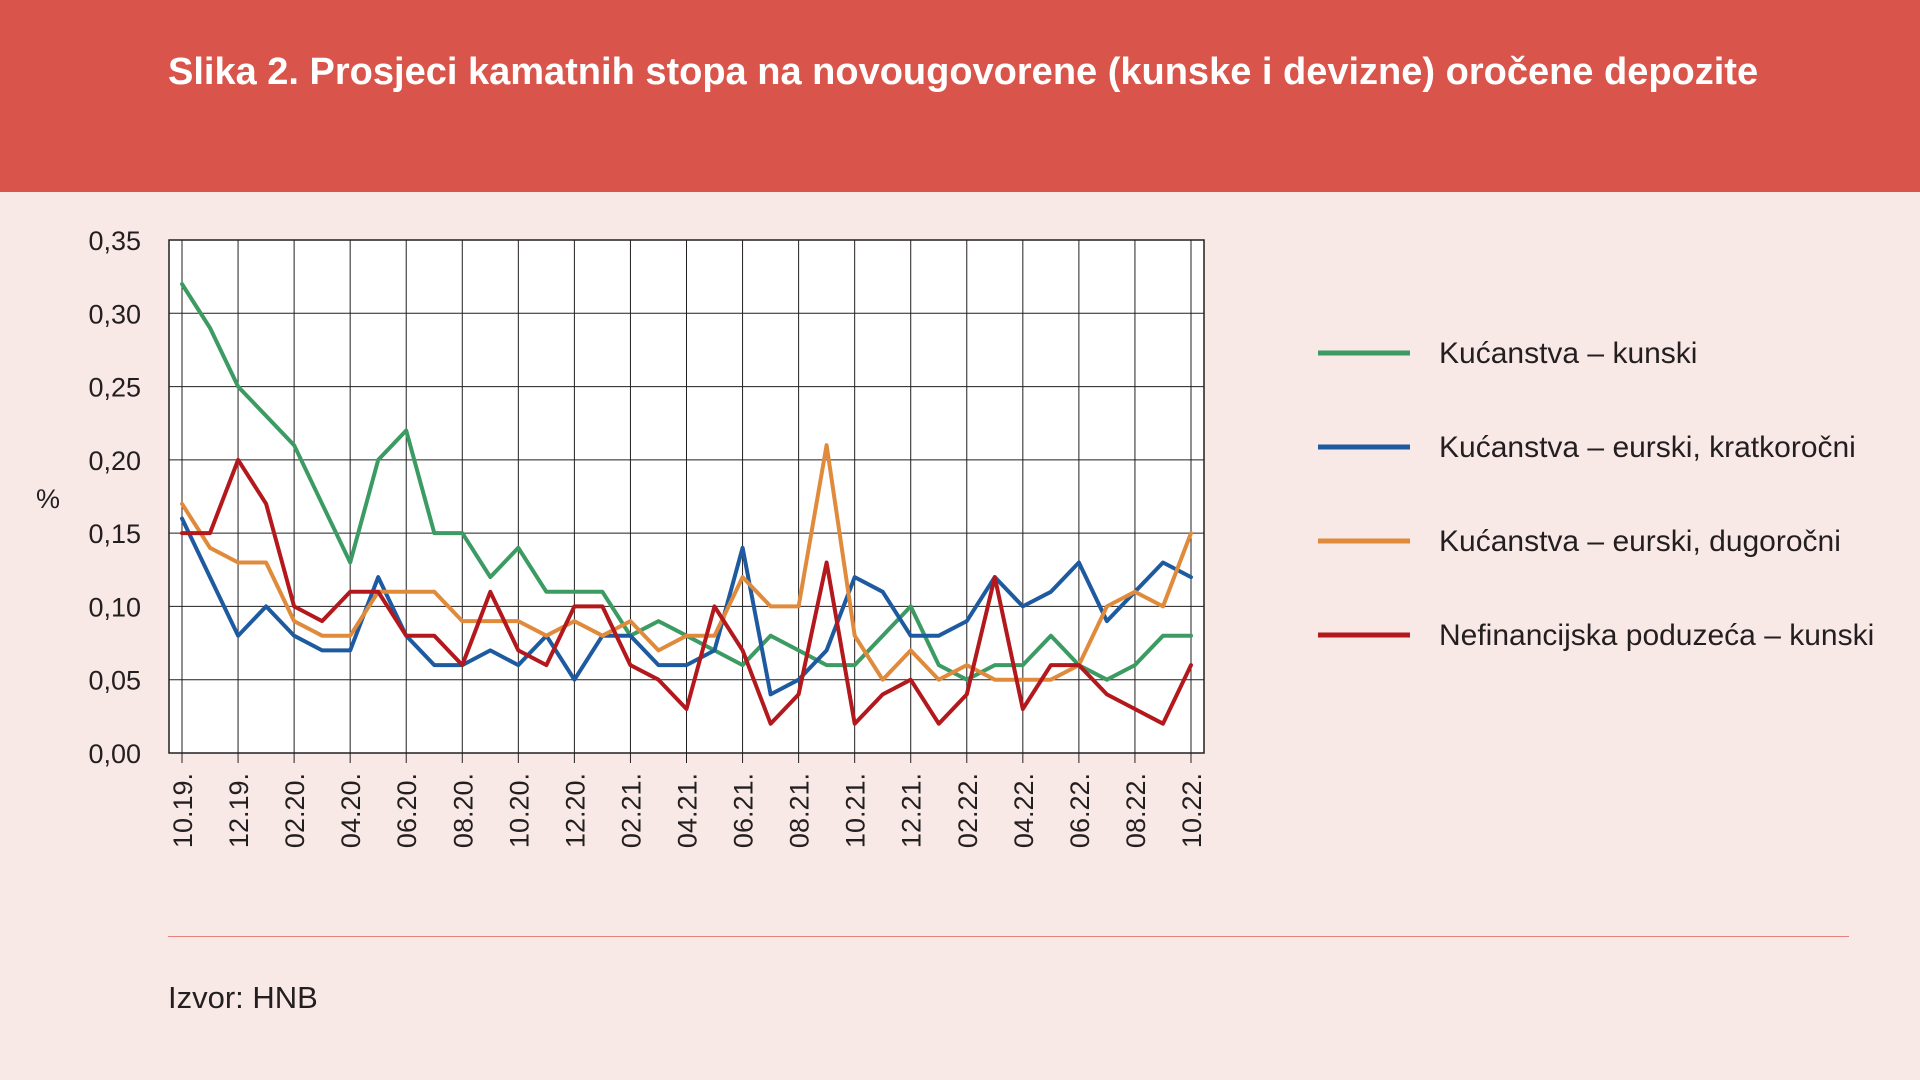  What do you see at coordinates (407, 810) in the screenshot?
I see `x-tick-label: 06.20.` at bounding box center [407, 810].